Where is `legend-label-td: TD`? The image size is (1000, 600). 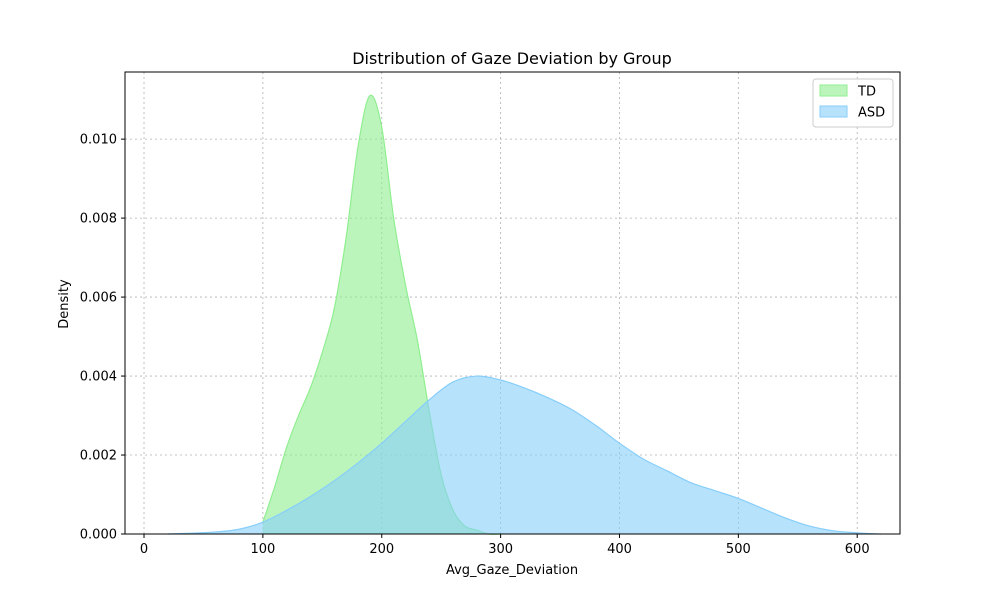 legend-label-td: TD is located at coordinates (866, 92).